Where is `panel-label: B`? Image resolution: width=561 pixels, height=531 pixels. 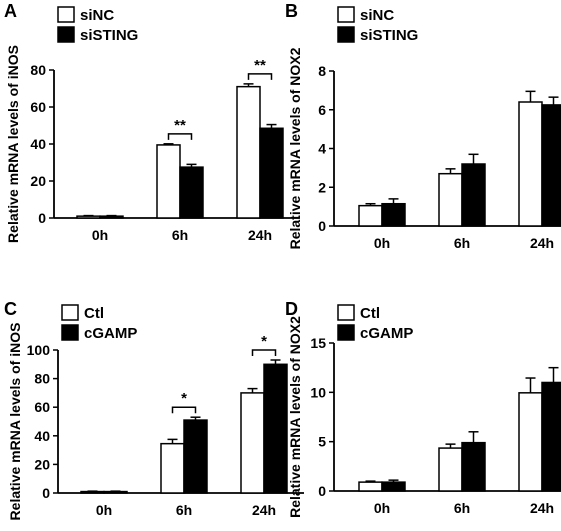 panel-label: B is located at coordinates (291, 11).